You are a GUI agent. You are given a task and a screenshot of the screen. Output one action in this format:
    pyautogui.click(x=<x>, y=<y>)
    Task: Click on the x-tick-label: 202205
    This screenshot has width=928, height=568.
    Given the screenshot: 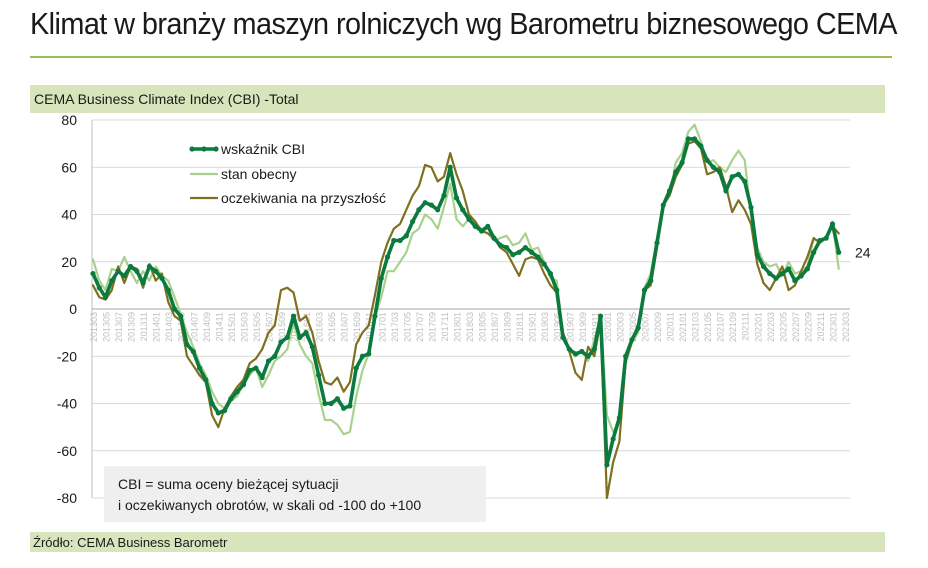 What is the action you would take?
    pyautogui.click(x=783, y=327)
    